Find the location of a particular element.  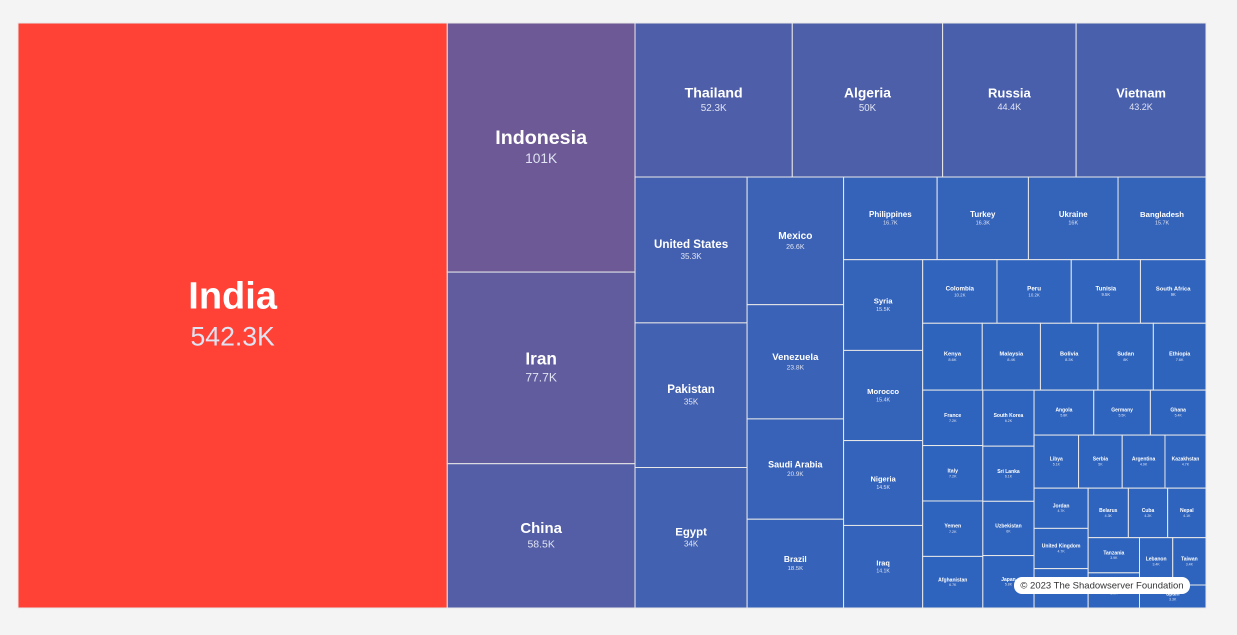

cell-label: Spain is located at coordinates (1173, 595).